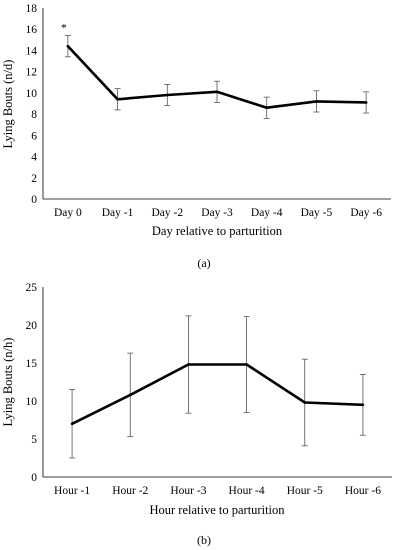  What do you see at coordinates (68, 213) in the screenshot?
I see `x-tick-label: Day 0` at bounding box center [68, 213].